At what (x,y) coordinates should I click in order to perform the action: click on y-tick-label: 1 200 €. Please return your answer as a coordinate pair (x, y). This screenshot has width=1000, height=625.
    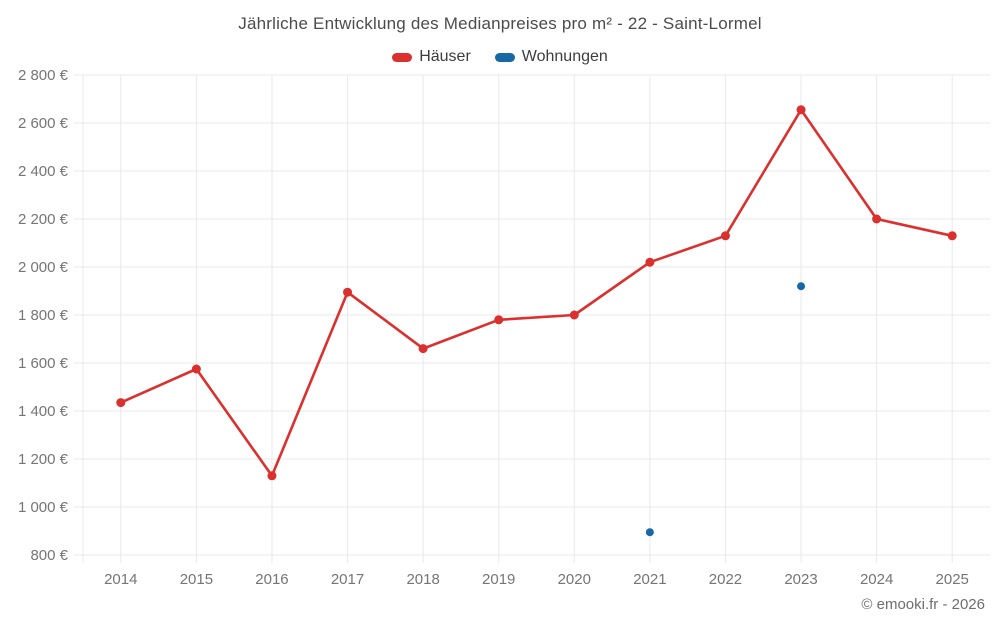
    Looking at the image, I should click on (43, 459).